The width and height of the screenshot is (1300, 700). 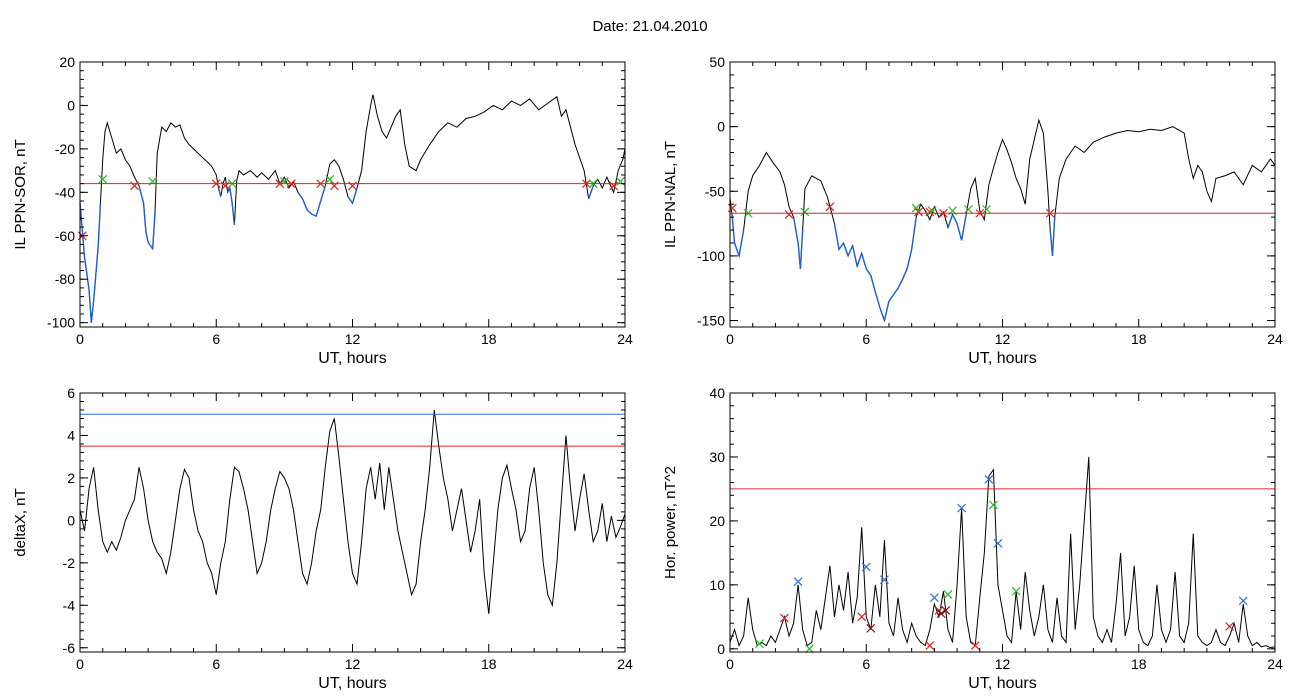 What do you see at coordinates (871, 628) in the screenshot?
I see `dark-cross-marker` at bounding box center [871, 628].